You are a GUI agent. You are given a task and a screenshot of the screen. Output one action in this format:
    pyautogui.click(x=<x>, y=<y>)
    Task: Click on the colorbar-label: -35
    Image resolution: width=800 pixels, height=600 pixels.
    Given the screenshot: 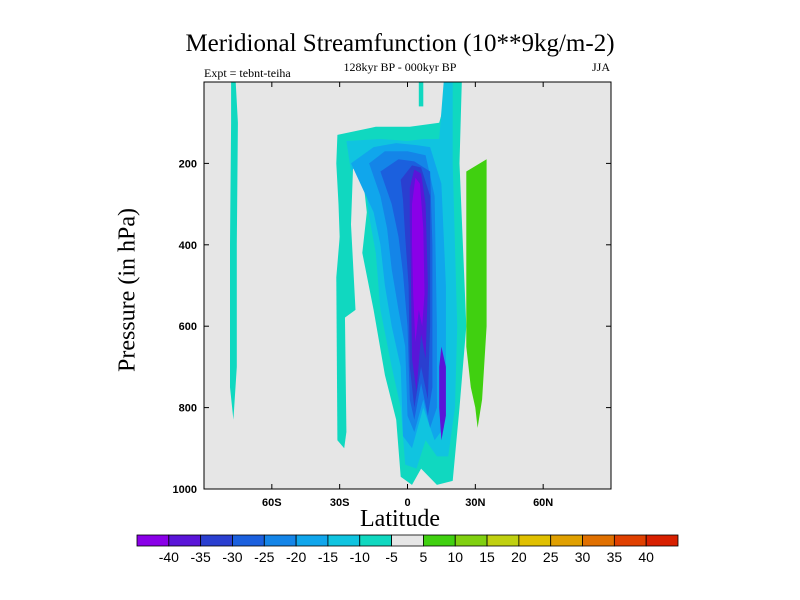 What is the action you would take?
    pyautogui.click(x=201, y=557)
    